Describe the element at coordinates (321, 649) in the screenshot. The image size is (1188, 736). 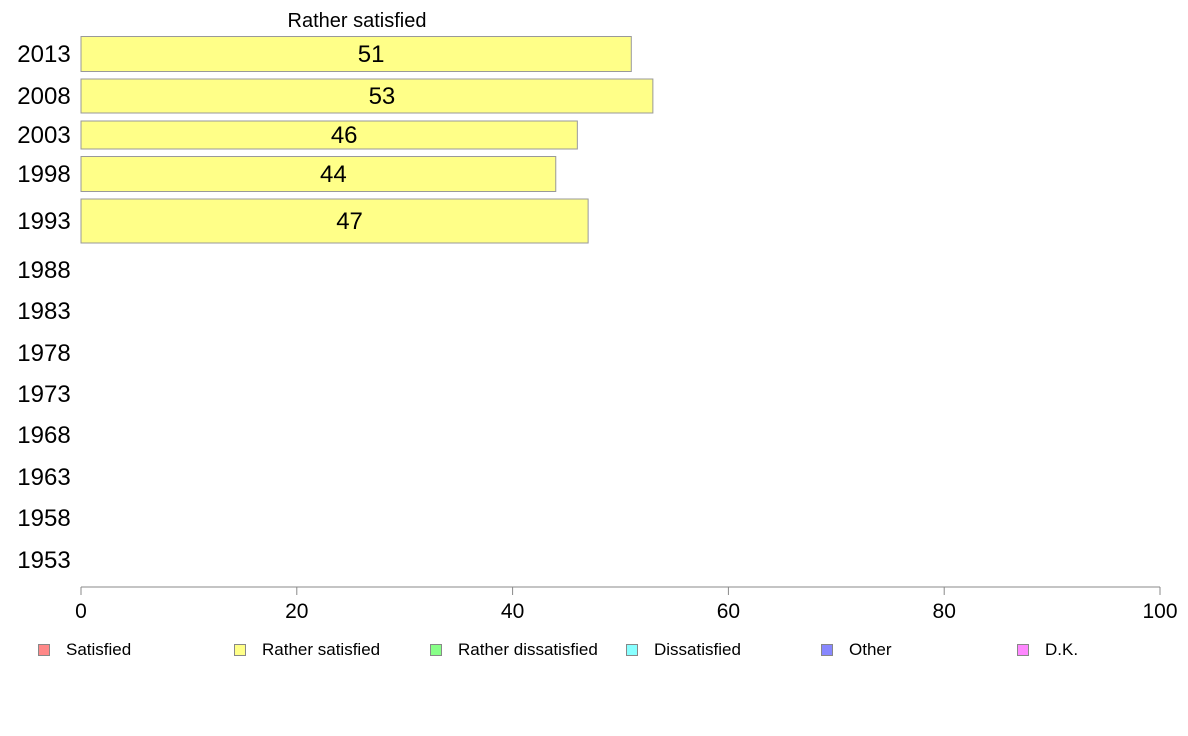
I see `legend-label: Rather satisfied` at that location.